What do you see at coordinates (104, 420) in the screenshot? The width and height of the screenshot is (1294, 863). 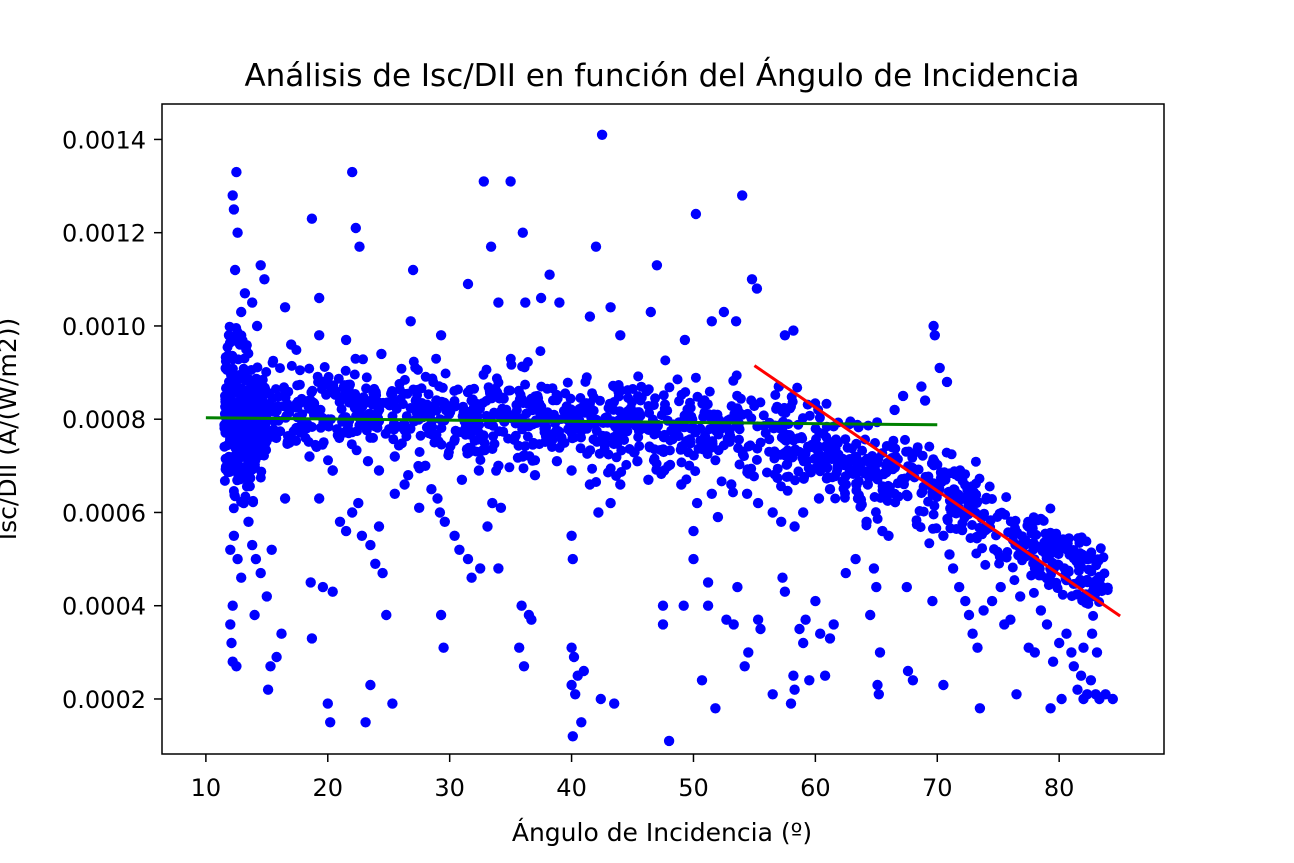 I see `y-tick-label: 0.0008` at bounding box center [104, 420].